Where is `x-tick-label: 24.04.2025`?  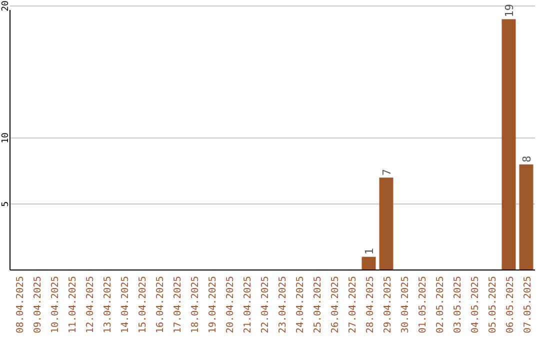 x-tick-label: 24.04.2025 is located at coordinates (300, 305).